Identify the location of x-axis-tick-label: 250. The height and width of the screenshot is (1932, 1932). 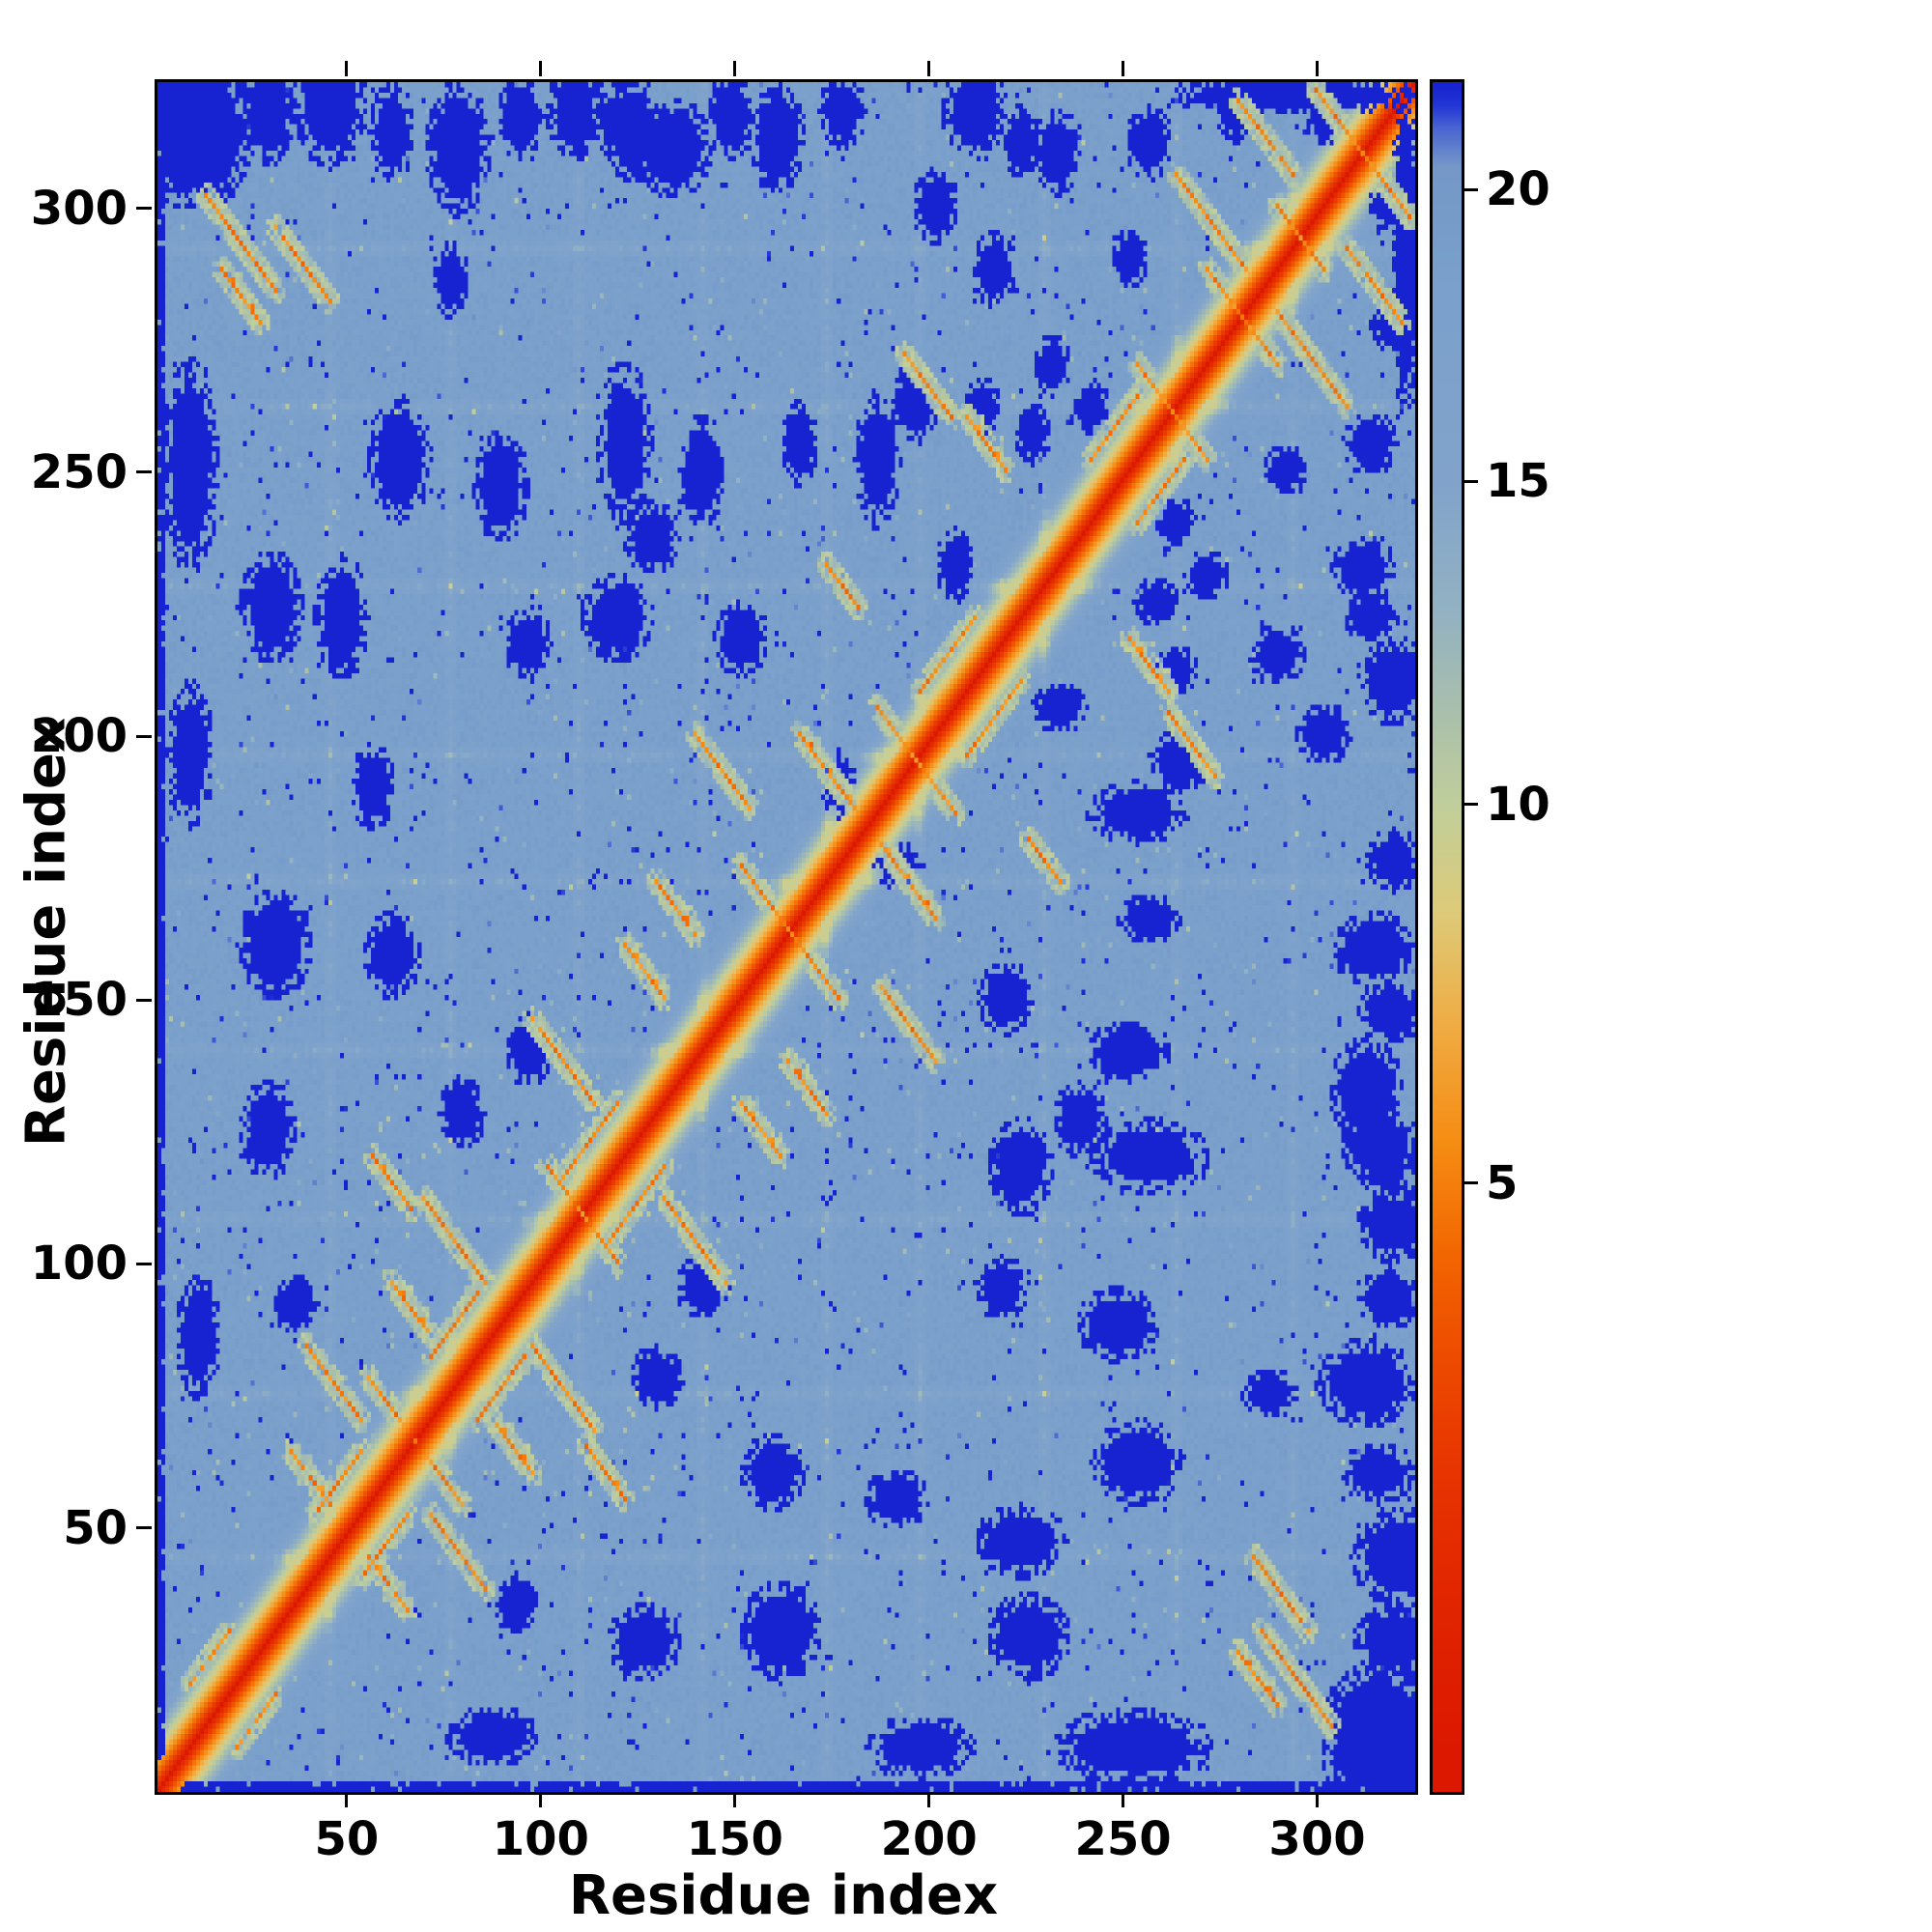
(1123, 1839).